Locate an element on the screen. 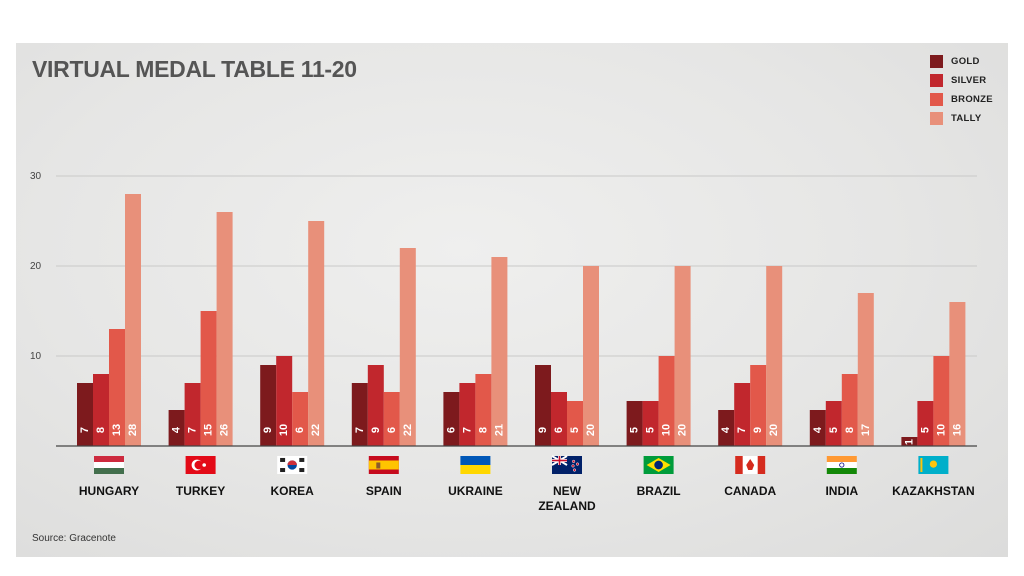 This screenshot has width=1024, height=576. legend: GOLD SILVER BRONZE TALLY is located at coordinates (961, 90).